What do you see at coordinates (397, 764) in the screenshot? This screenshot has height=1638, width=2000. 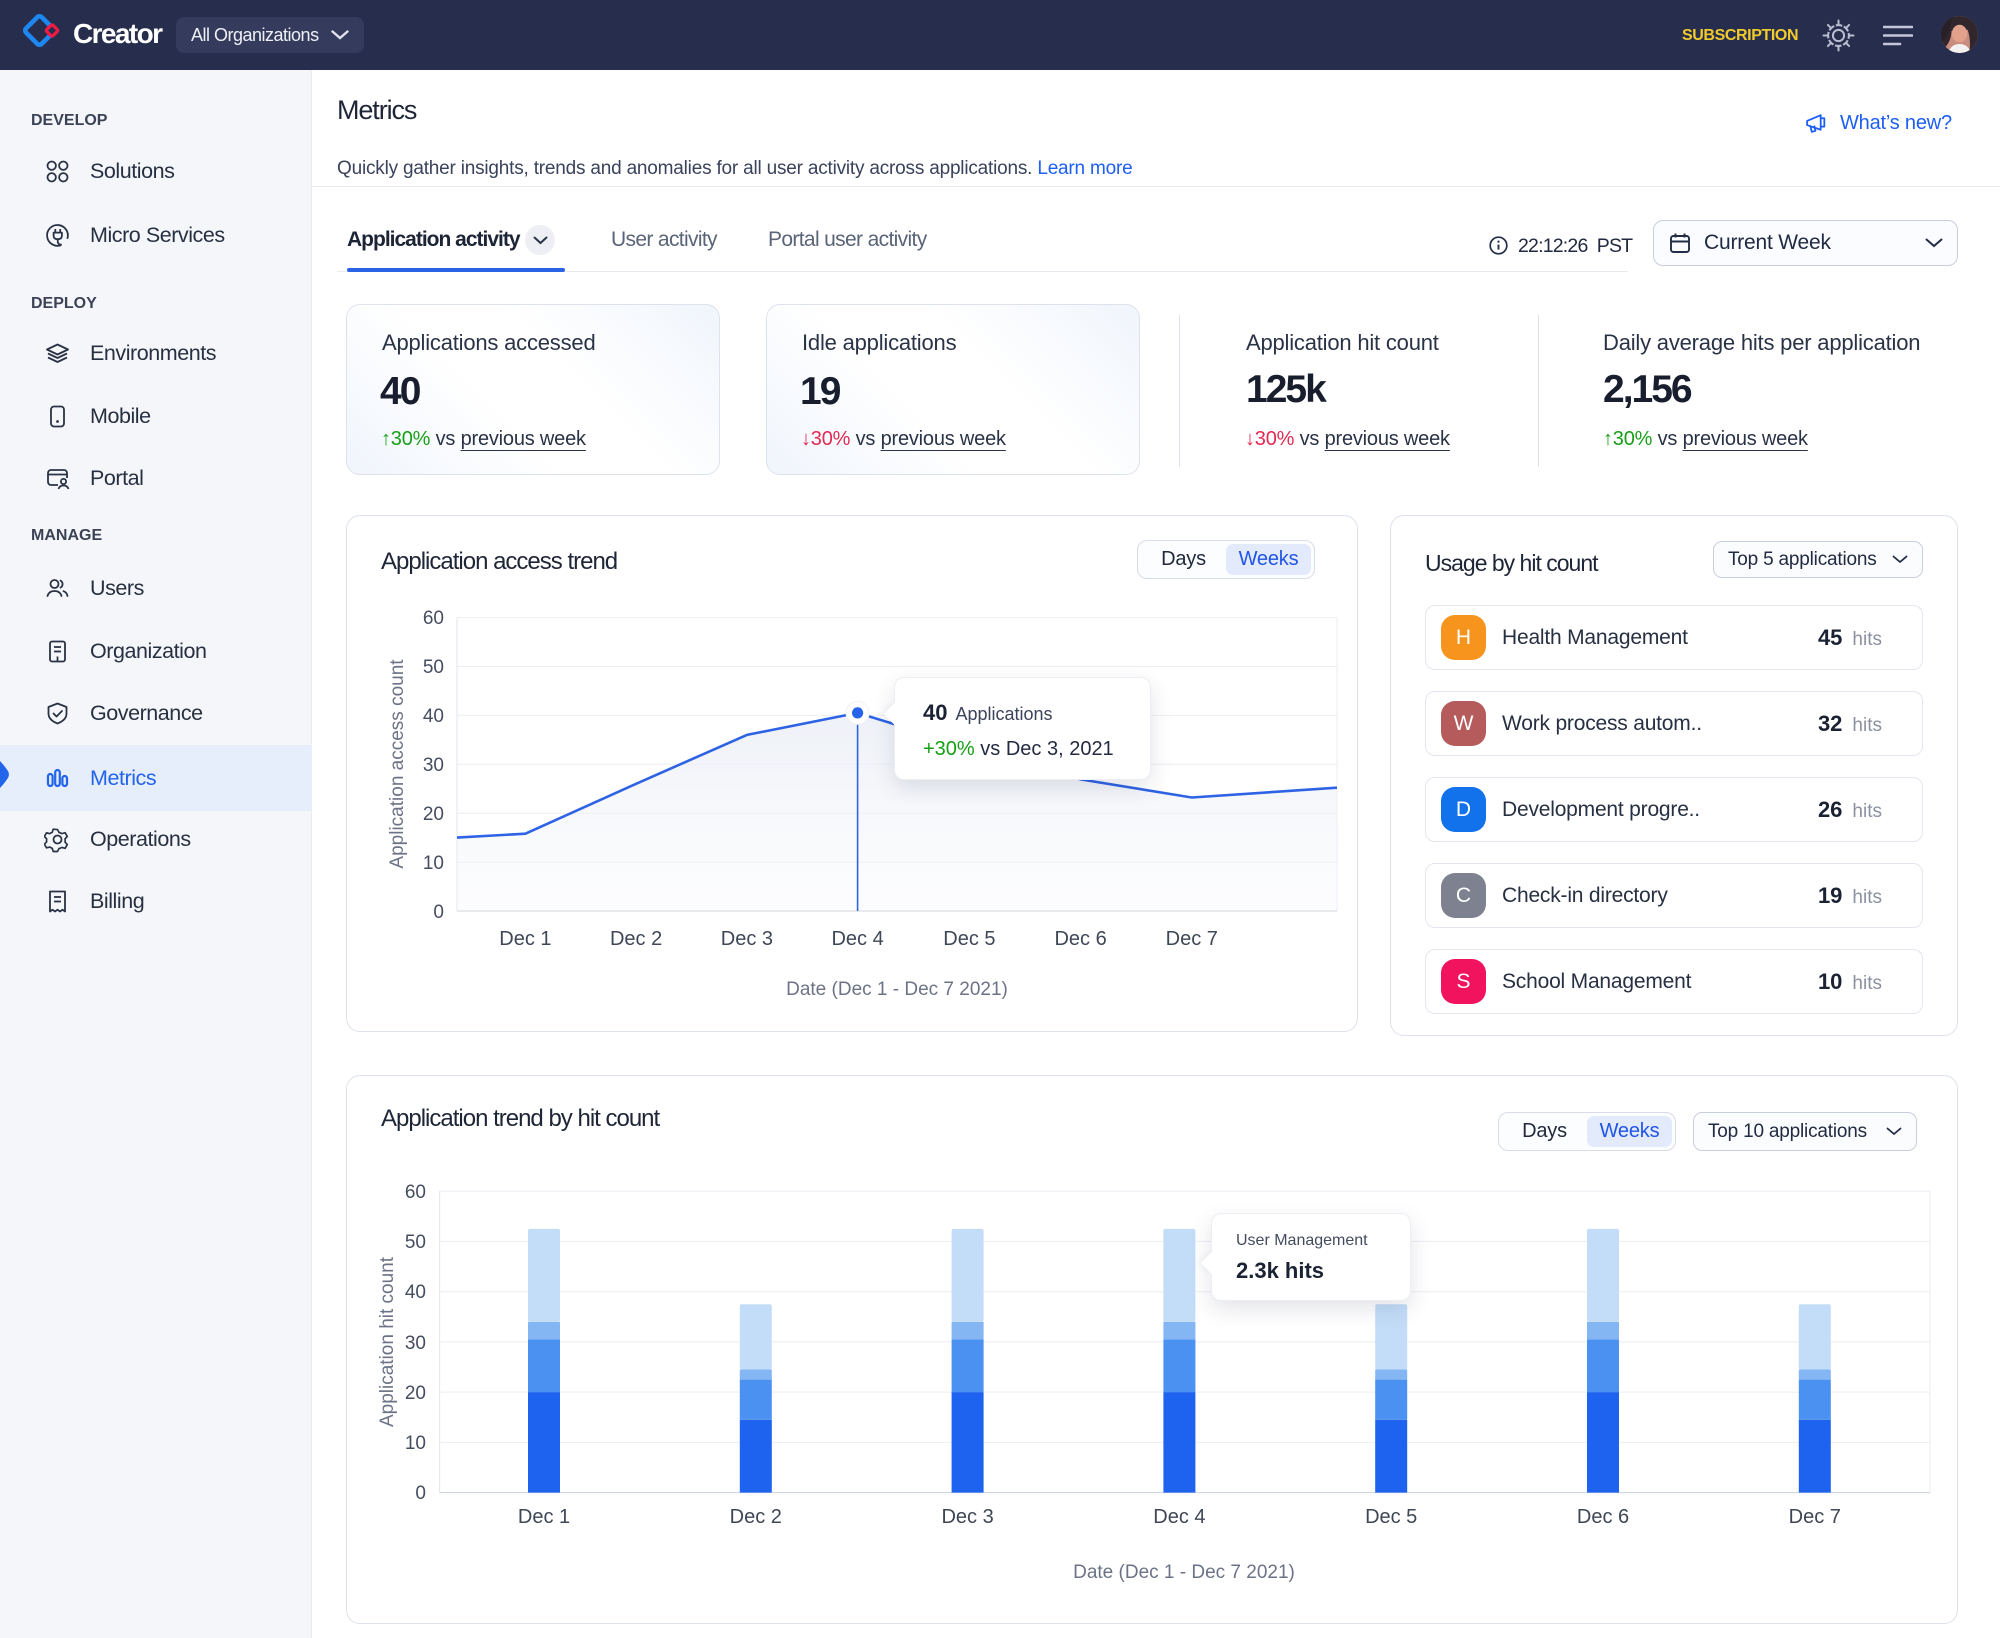 I see `svg-text: Application access count` at bounding box center [397, 764].